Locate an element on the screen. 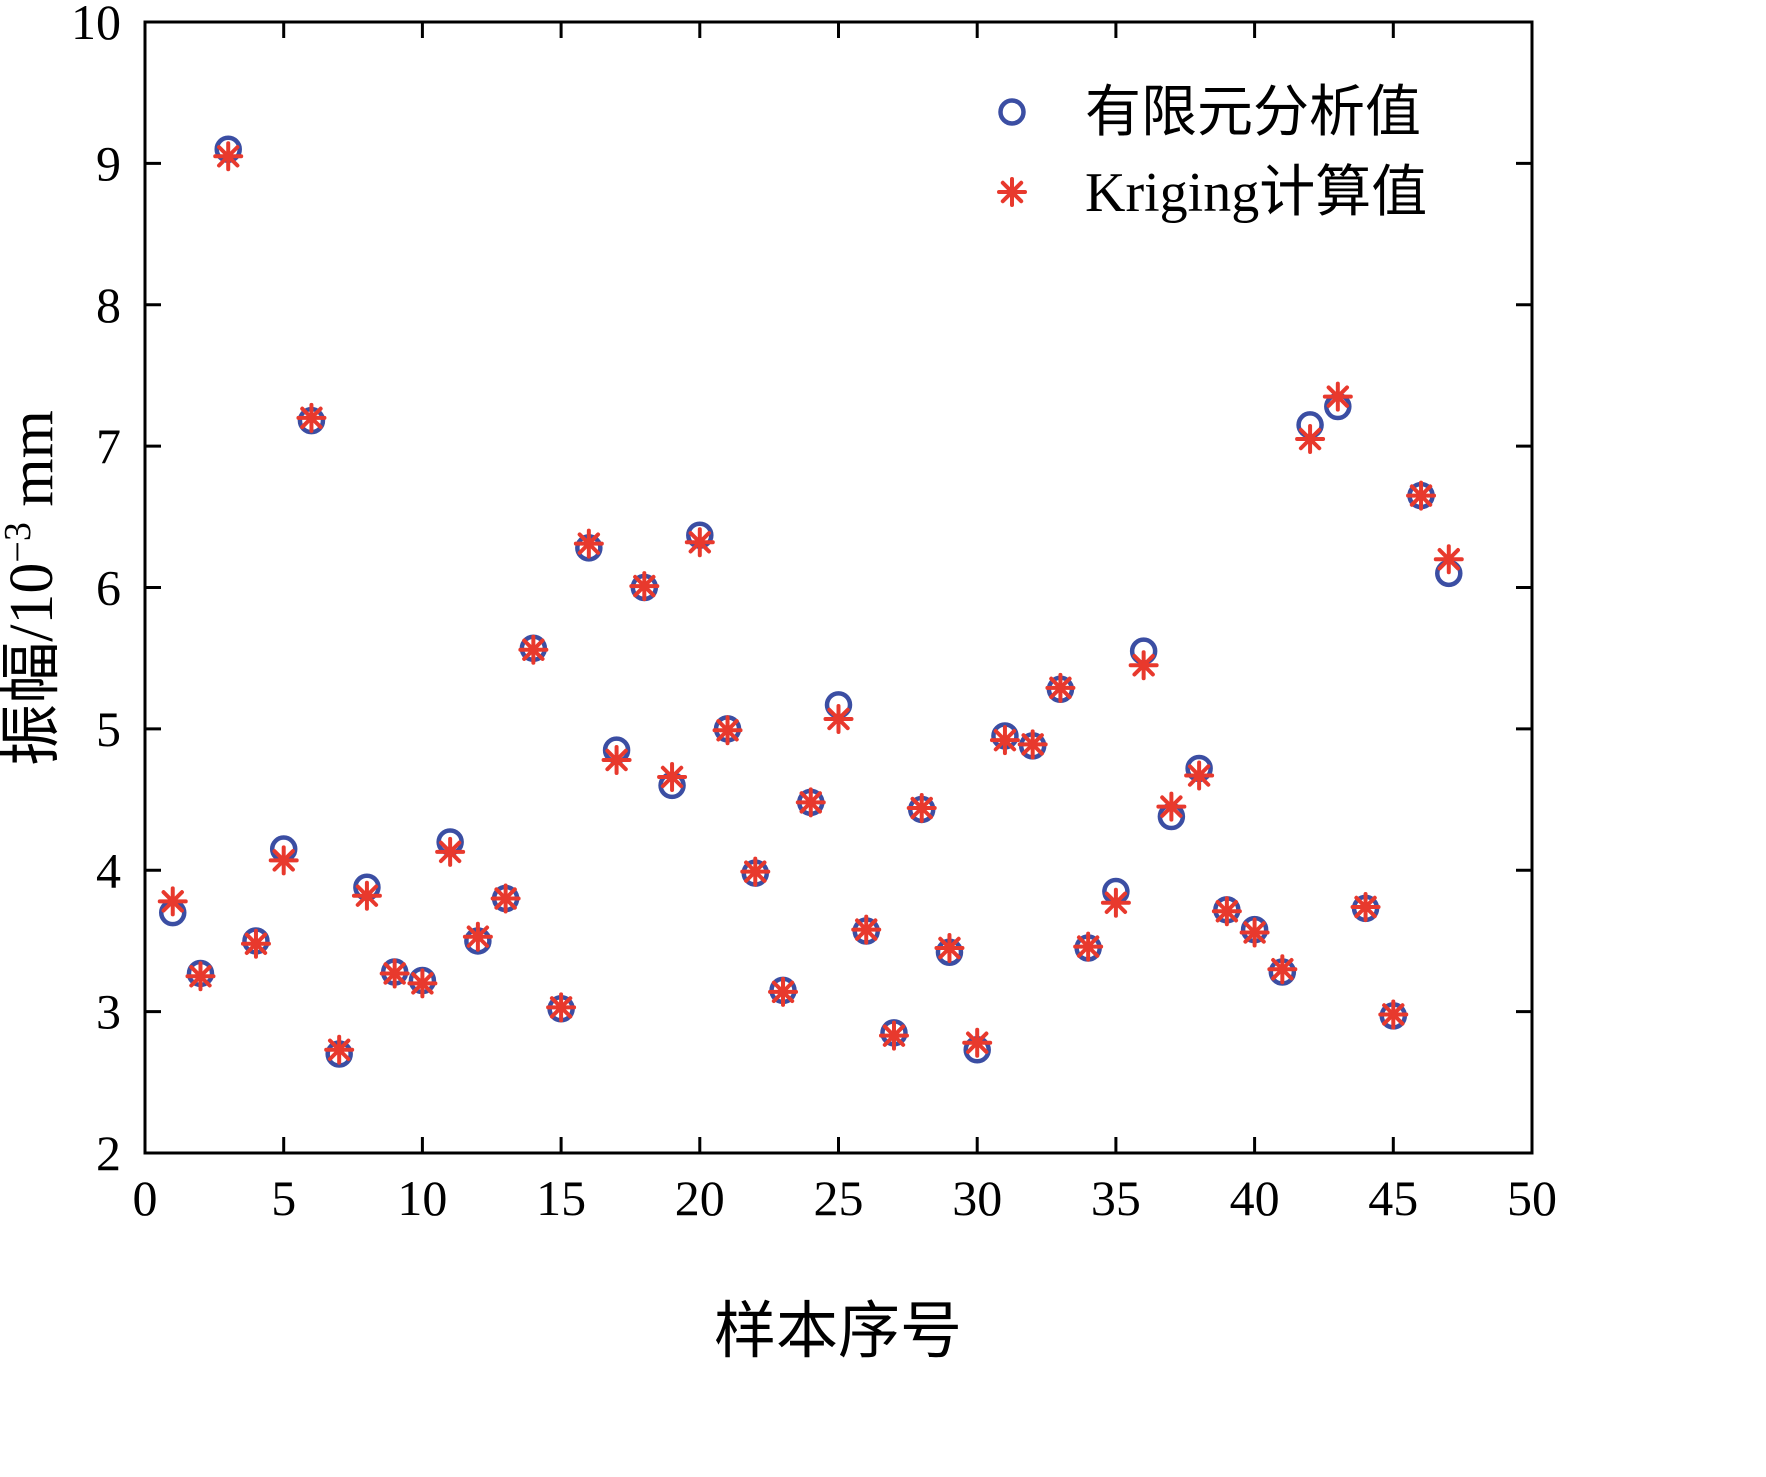 The image size is (1766, 1477). y-axis-label: 振幅/10−3 mm is located at coordinates (33, 588).